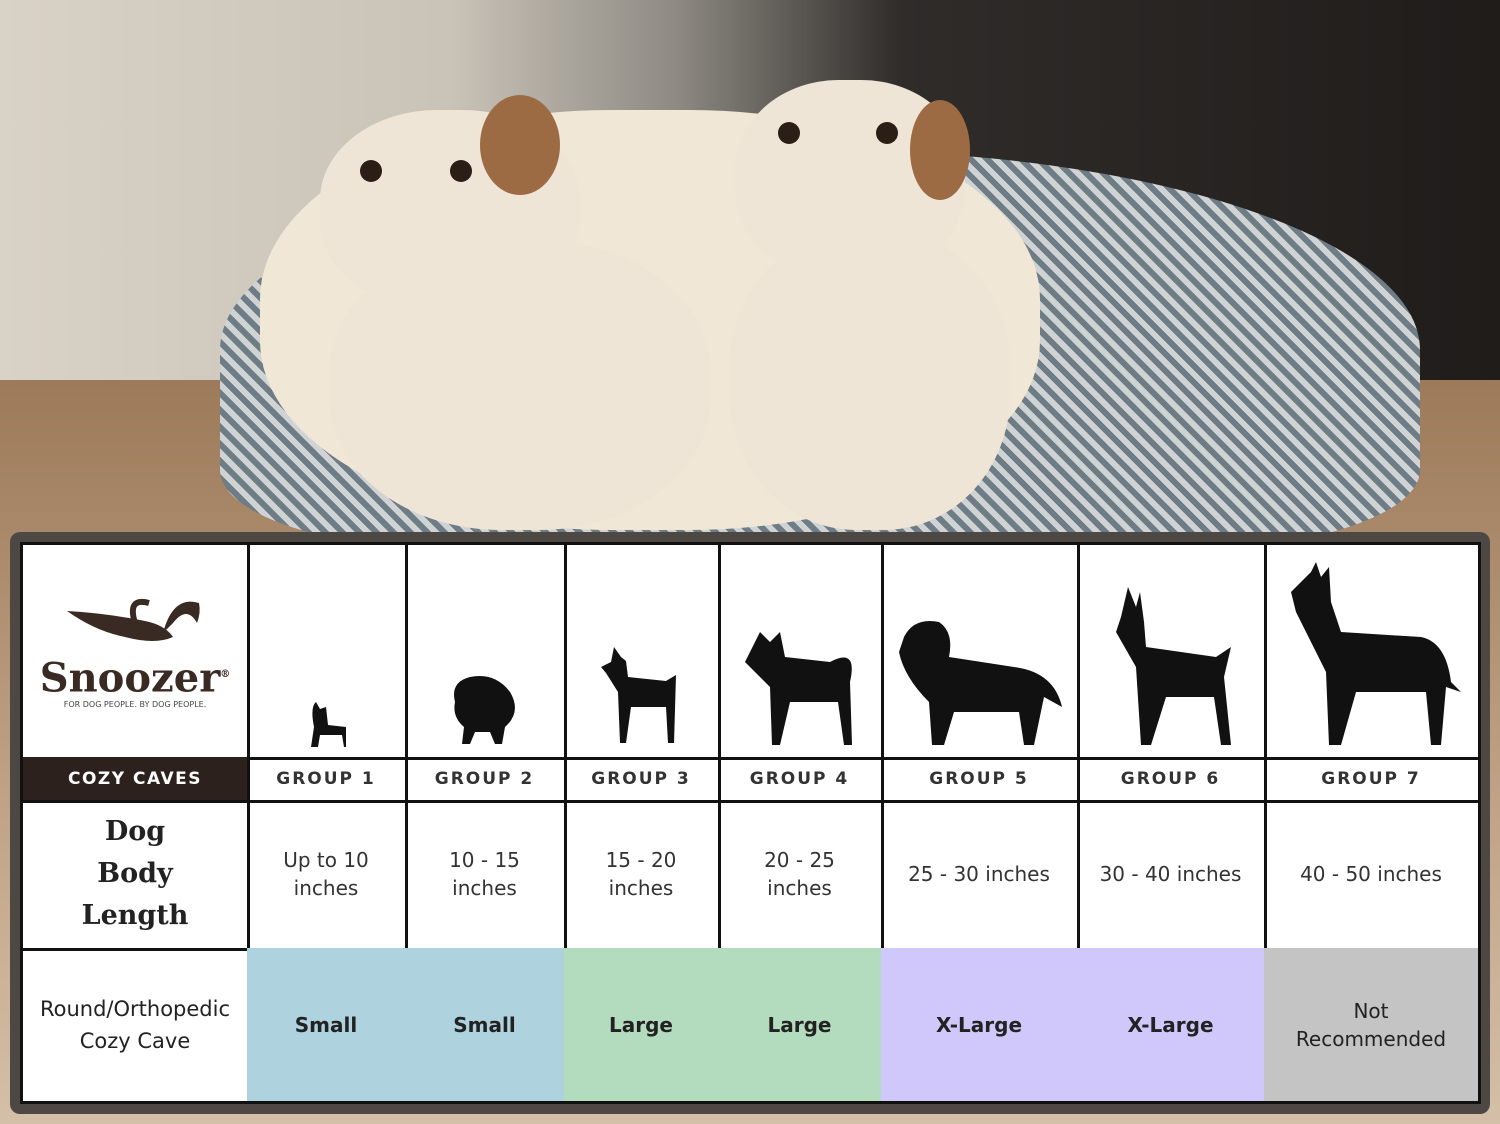 Image resolution: width=1500 pixels, height=1124 pixels. I want to click on body-length-text: 25 - 30 inches, so click(979, 874).